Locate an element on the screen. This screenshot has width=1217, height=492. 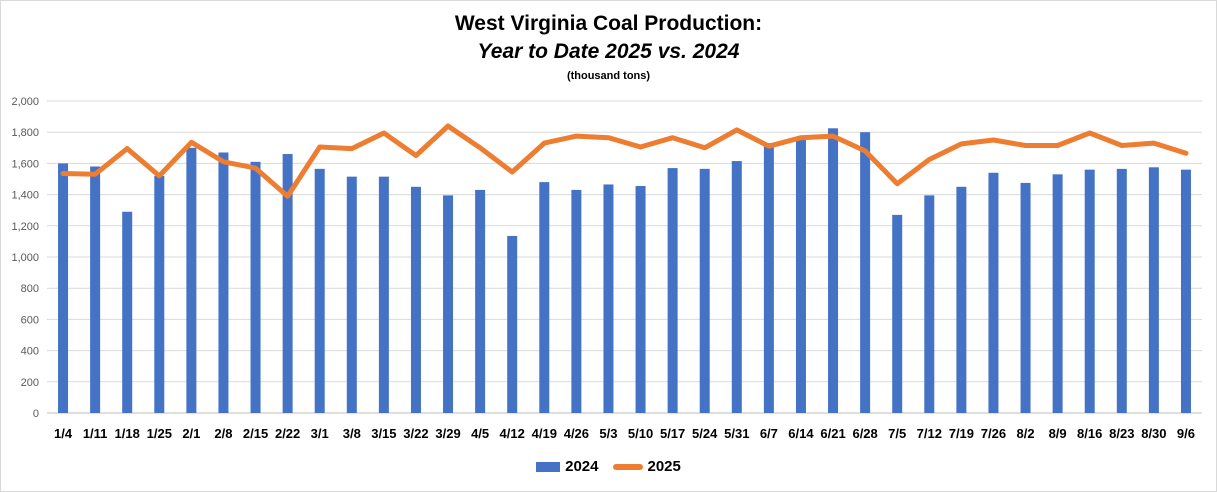
x-tick-label: 2/15 is located at coordinates (255, 433).